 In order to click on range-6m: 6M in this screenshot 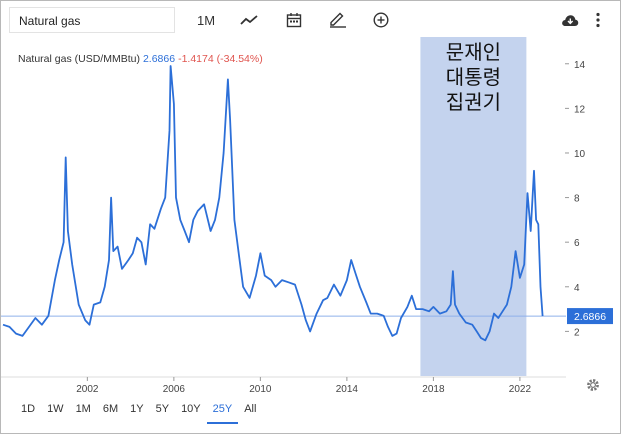, I will do `click(110, 409)`.